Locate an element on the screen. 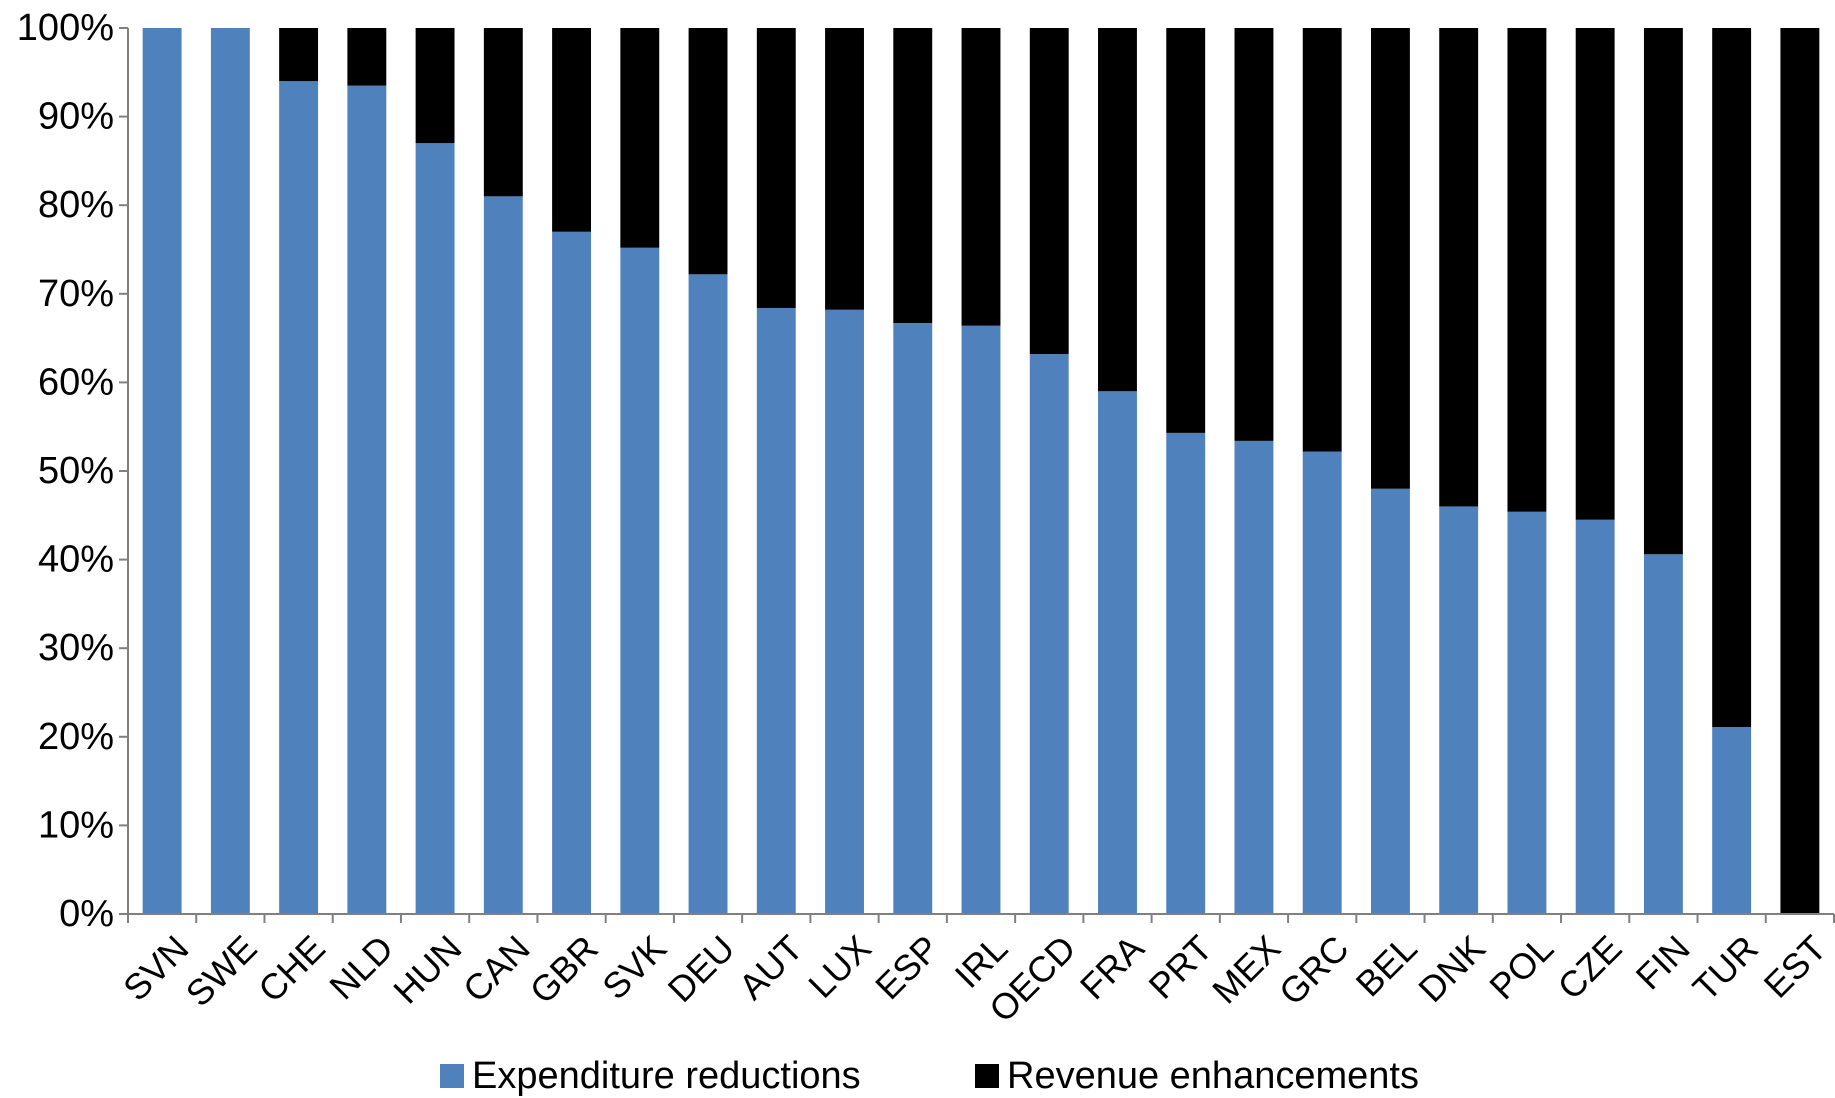  legend-label-1: Revenue enhancements is located at coordinates (1213, 1076).